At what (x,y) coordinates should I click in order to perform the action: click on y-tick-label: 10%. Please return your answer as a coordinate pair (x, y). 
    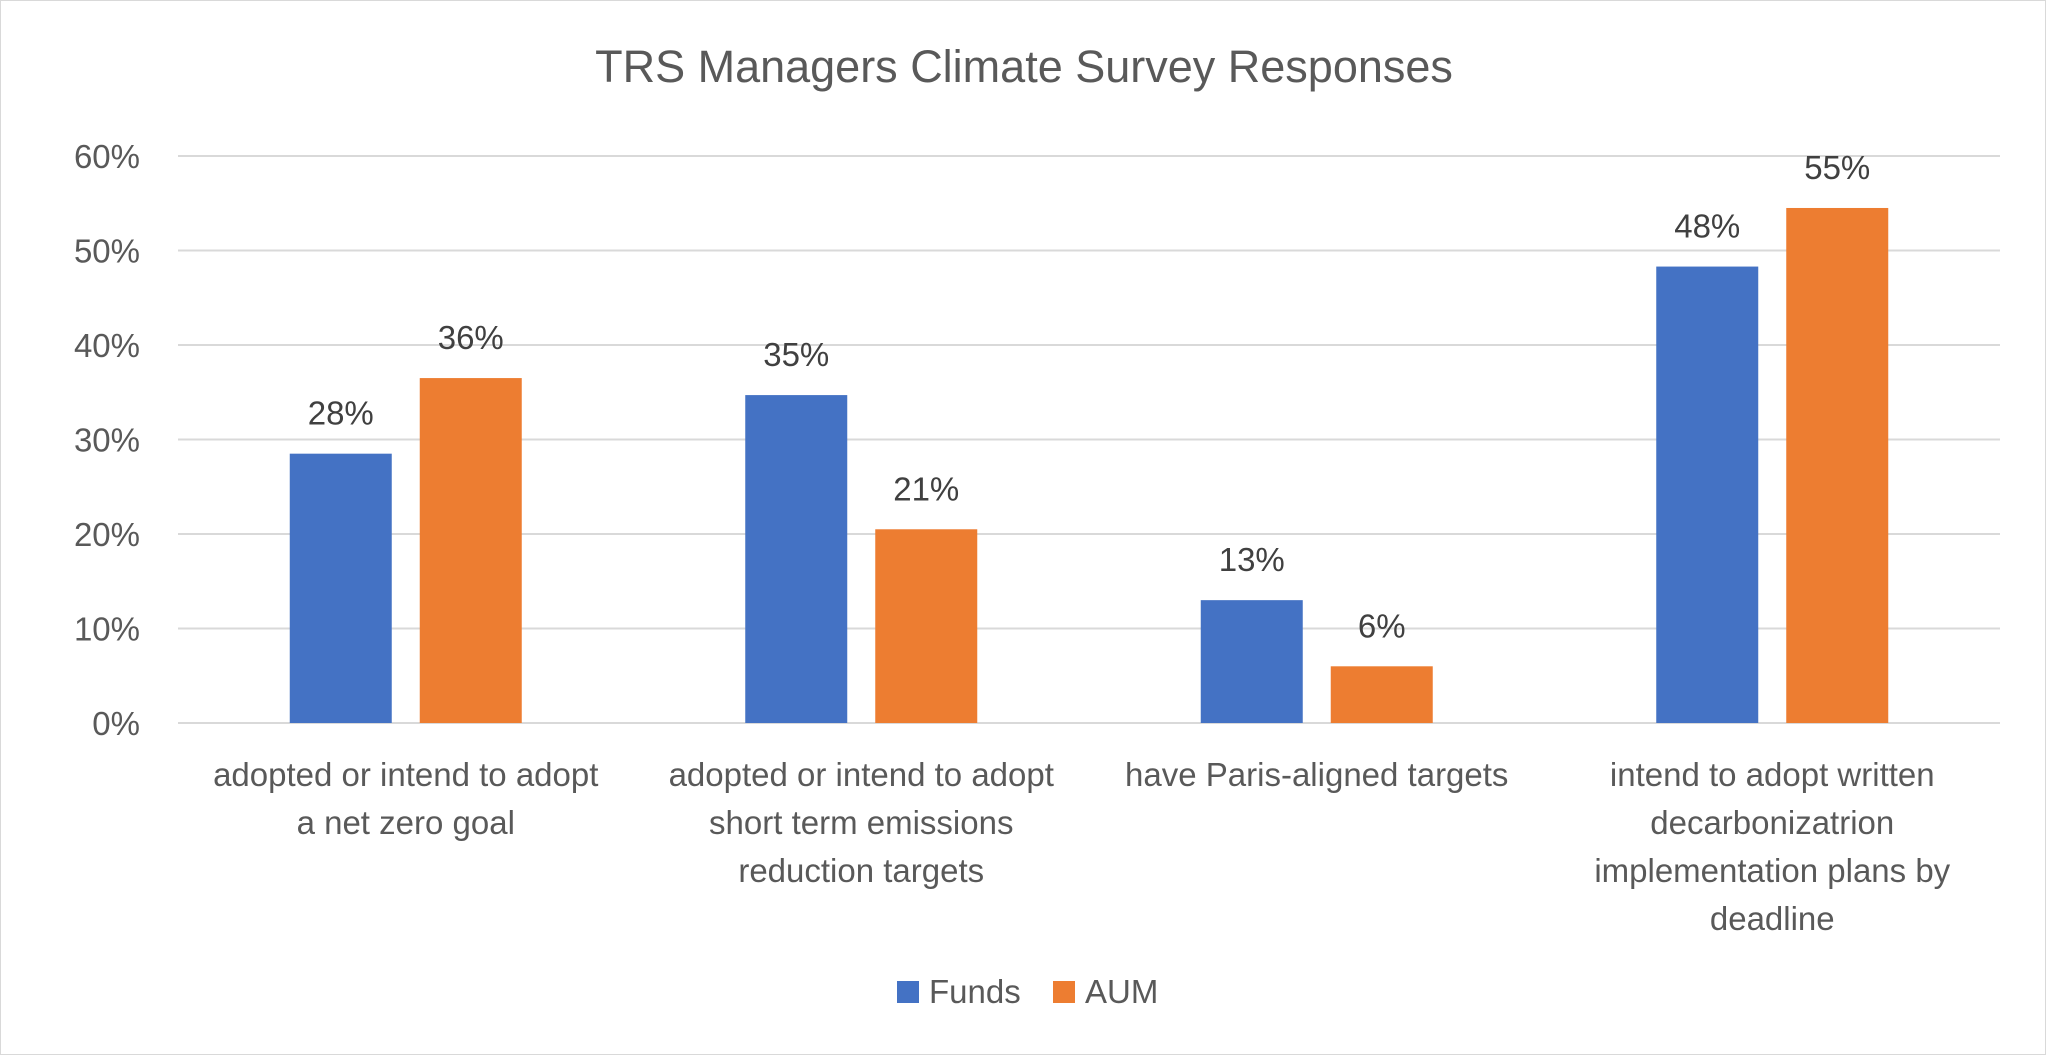
    Looking at the image, I should click on (107, 629).